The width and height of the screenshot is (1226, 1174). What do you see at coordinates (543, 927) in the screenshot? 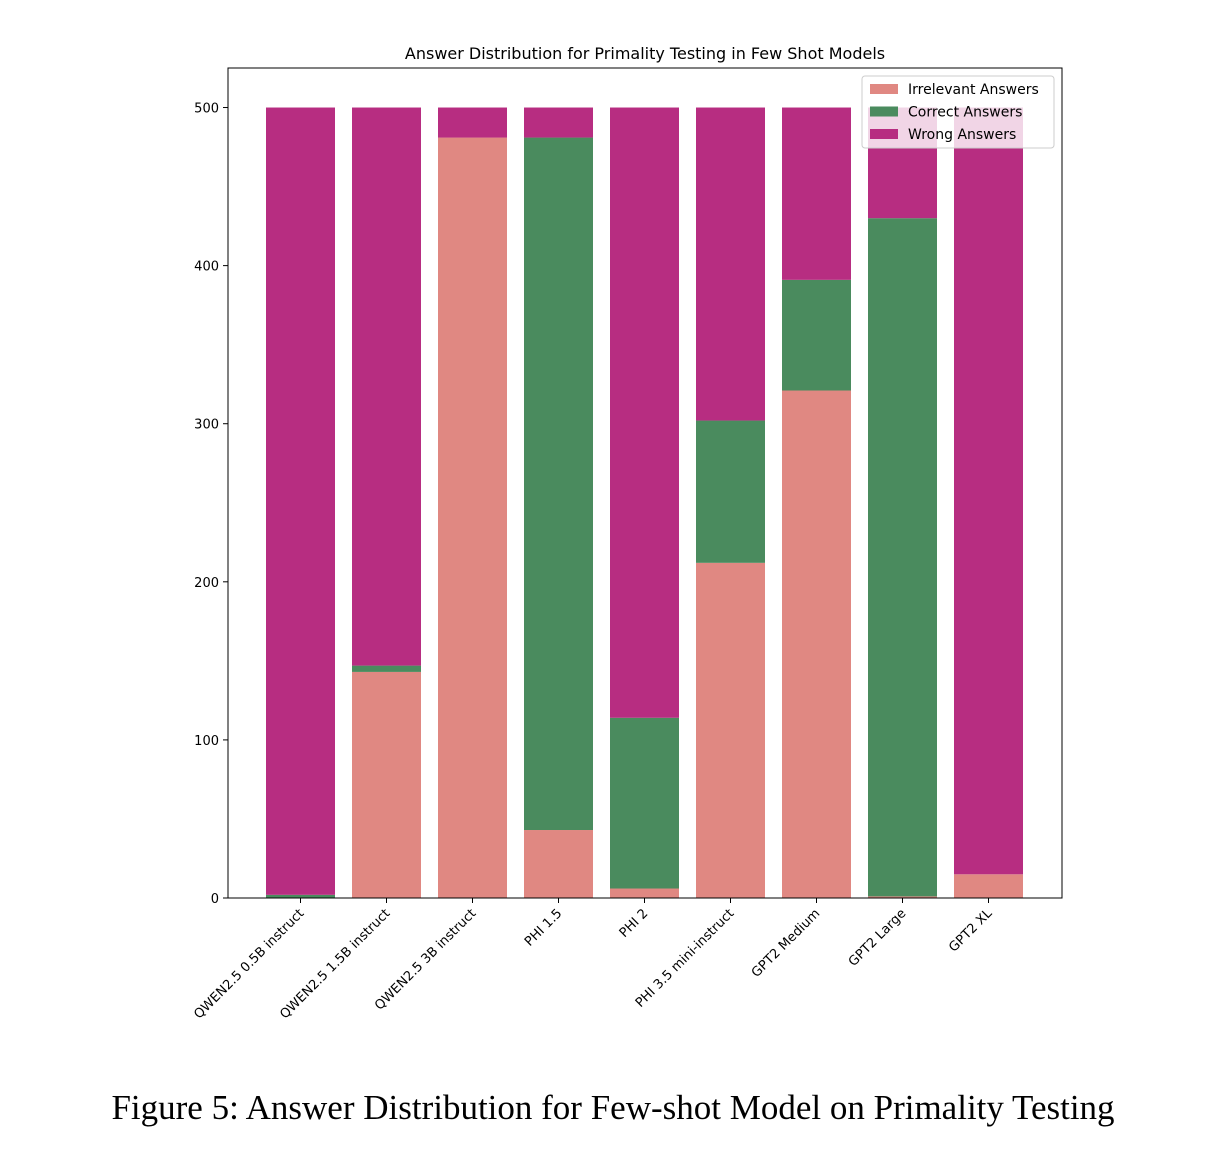
I see `x-tick-label: PHI 1.5` at bounding box center [543, 927].